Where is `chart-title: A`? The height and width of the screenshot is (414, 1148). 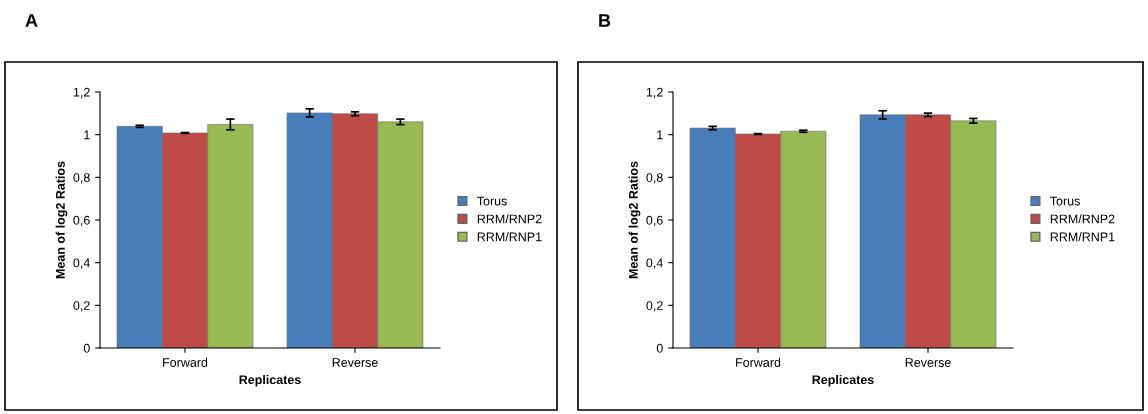 chart-title: A is located at coordinates (31, 20).